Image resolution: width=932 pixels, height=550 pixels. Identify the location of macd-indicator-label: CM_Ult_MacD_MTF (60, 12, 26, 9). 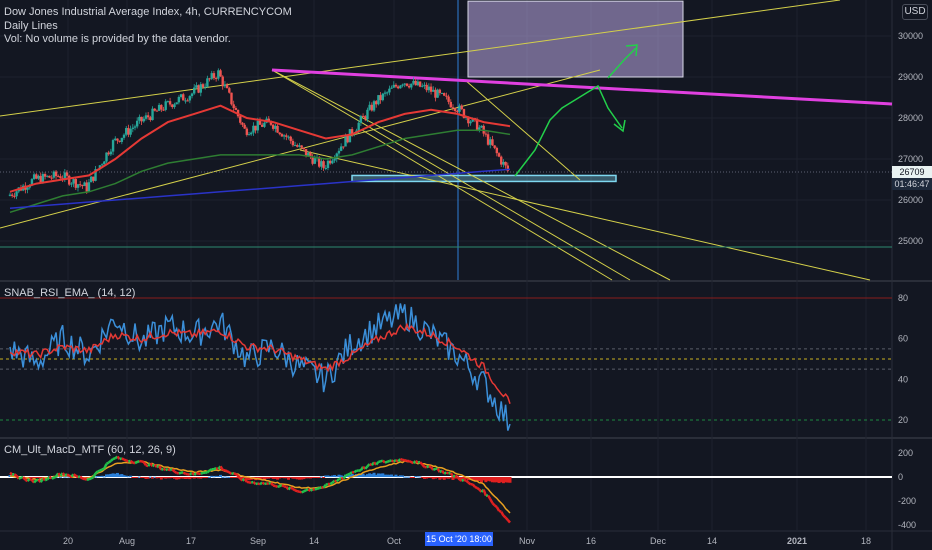
(90, 450).